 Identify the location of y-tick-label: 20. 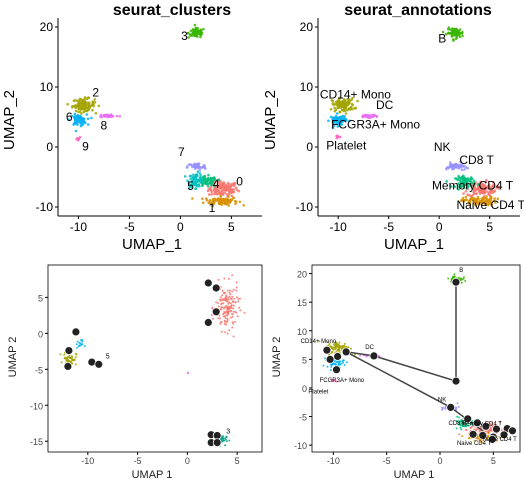
(307, 27).